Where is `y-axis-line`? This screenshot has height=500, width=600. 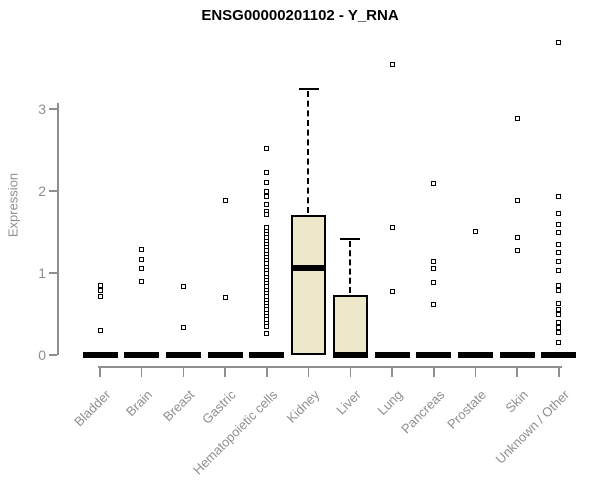 y-axis-line is located at coordinates (58, 229).